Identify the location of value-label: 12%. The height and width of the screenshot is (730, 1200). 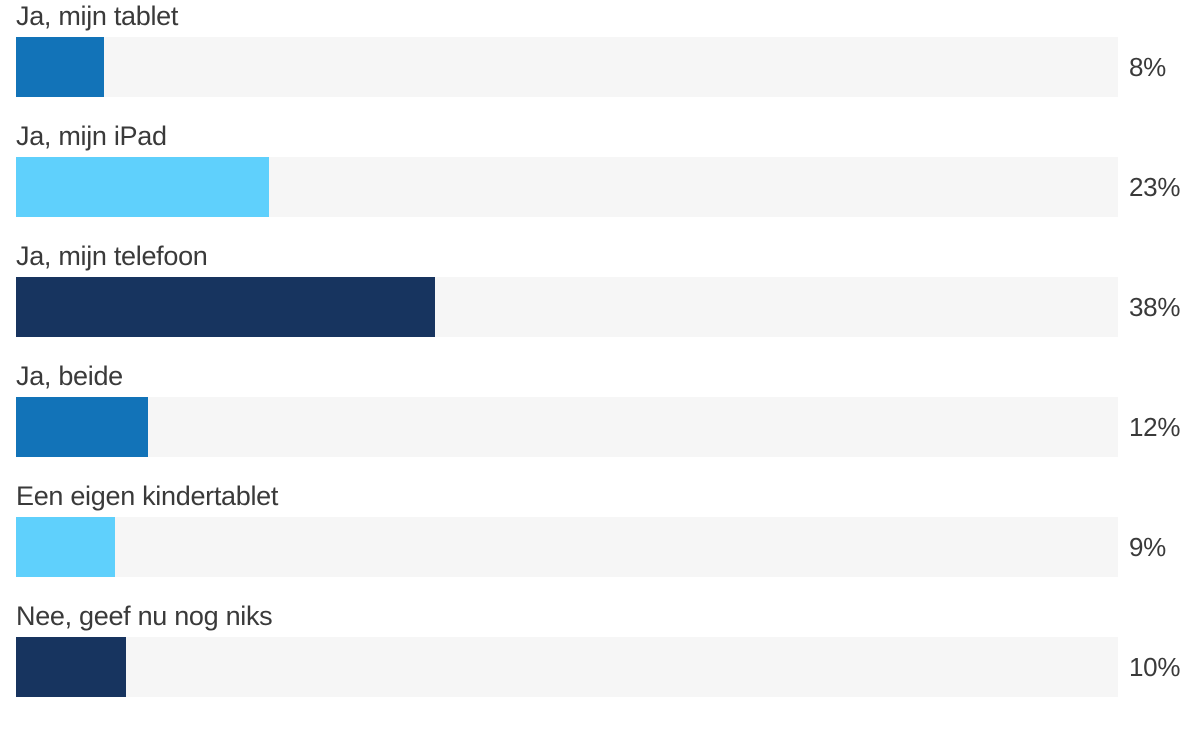
(1155, 427).